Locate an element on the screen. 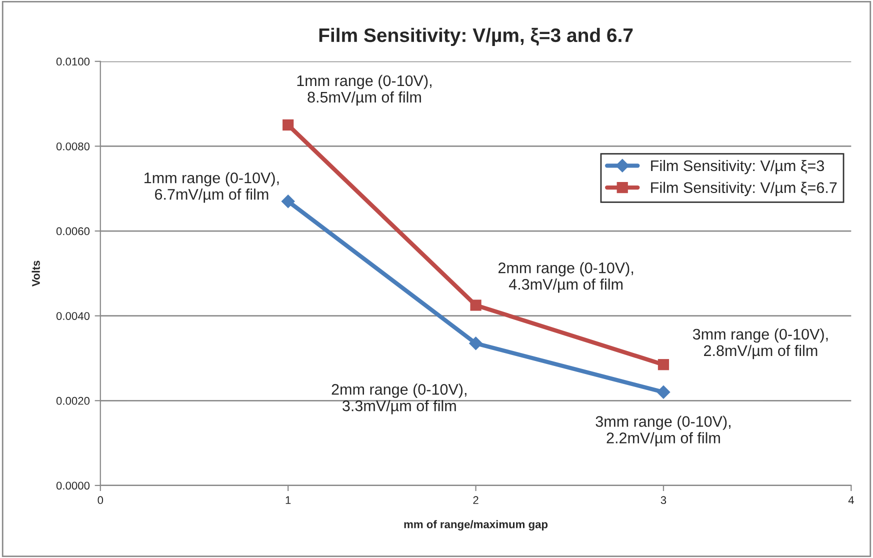 The image size is (873, 558). annotation: 1mm range (0-10V), 6.7mV/µm of film is located at coordinates (211, 187).